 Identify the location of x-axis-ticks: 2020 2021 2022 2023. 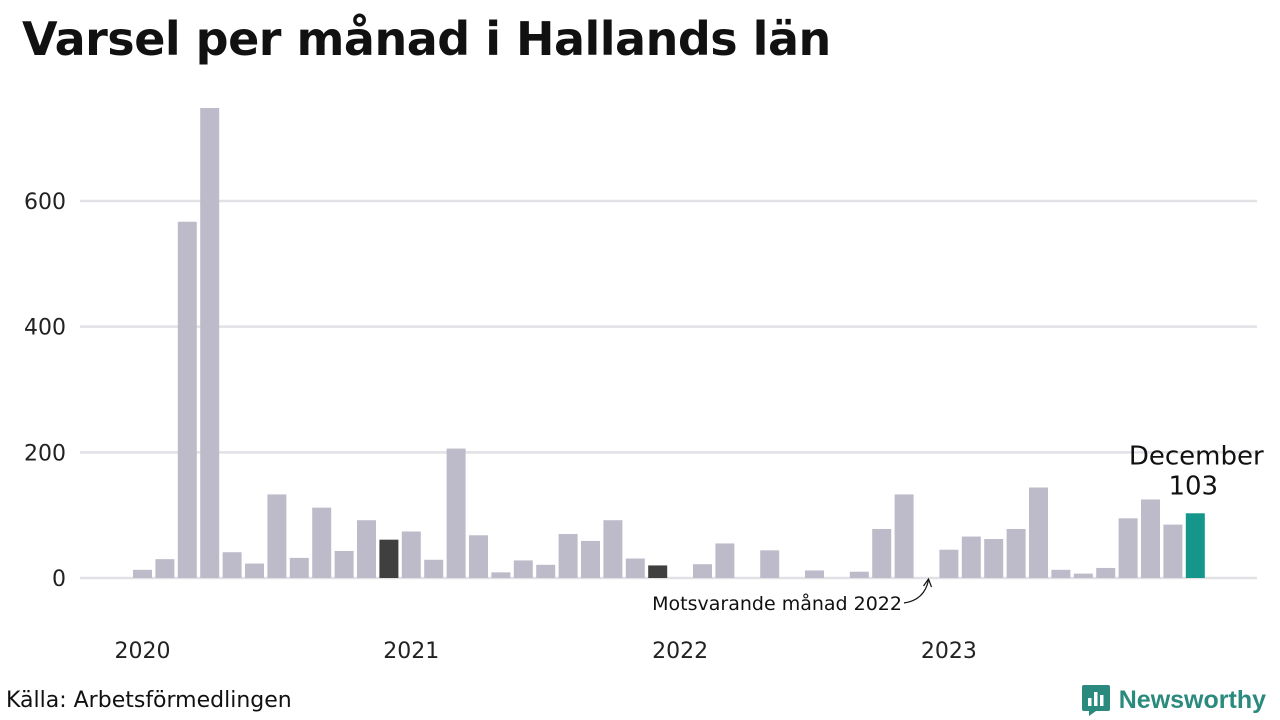
(546, 651).